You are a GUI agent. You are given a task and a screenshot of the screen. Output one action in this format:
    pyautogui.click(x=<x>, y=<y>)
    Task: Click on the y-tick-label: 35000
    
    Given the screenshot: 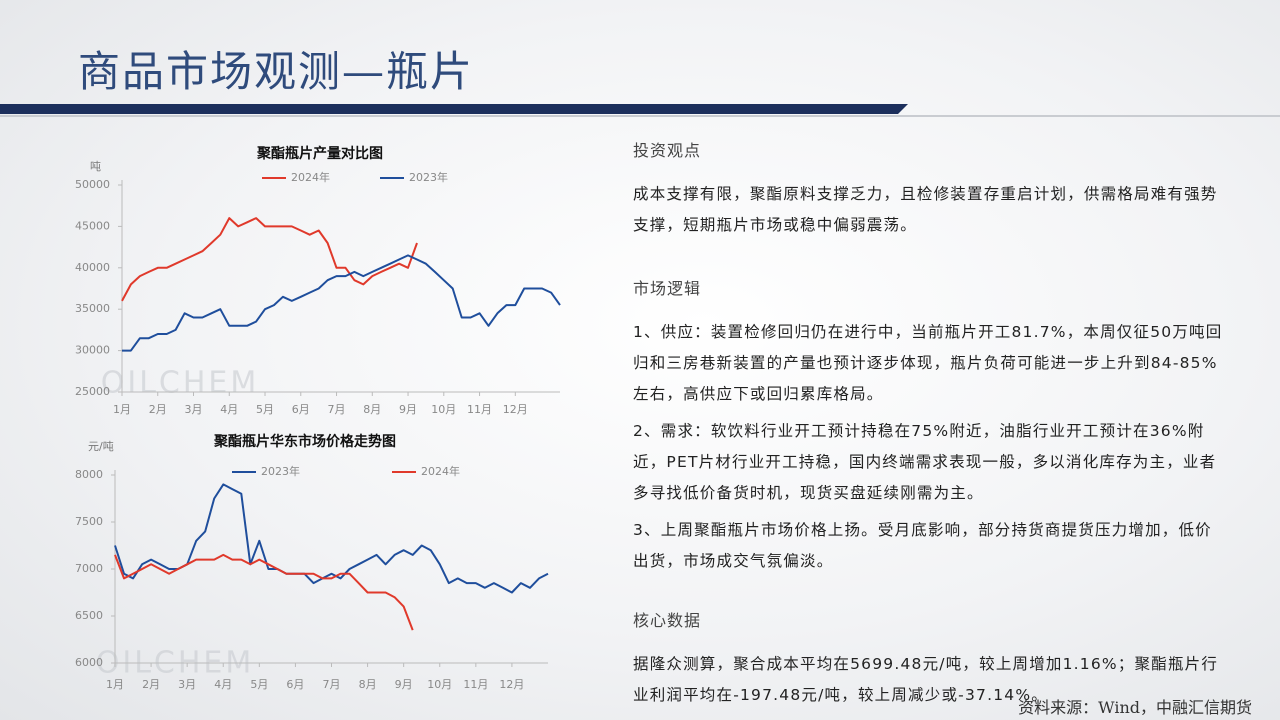 What is the action you would take?
    pyautogui.click(x=92, y=308)
    